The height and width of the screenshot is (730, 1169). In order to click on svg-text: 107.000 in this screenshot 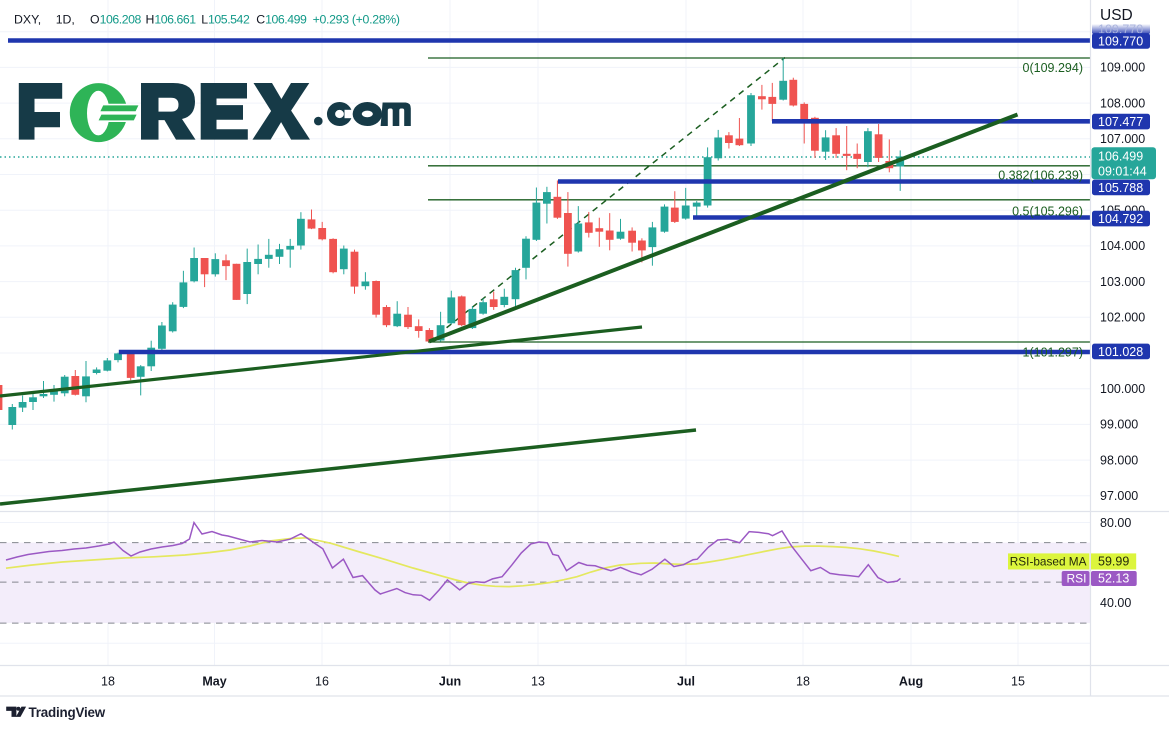, I will do `click(1122, 139)`.